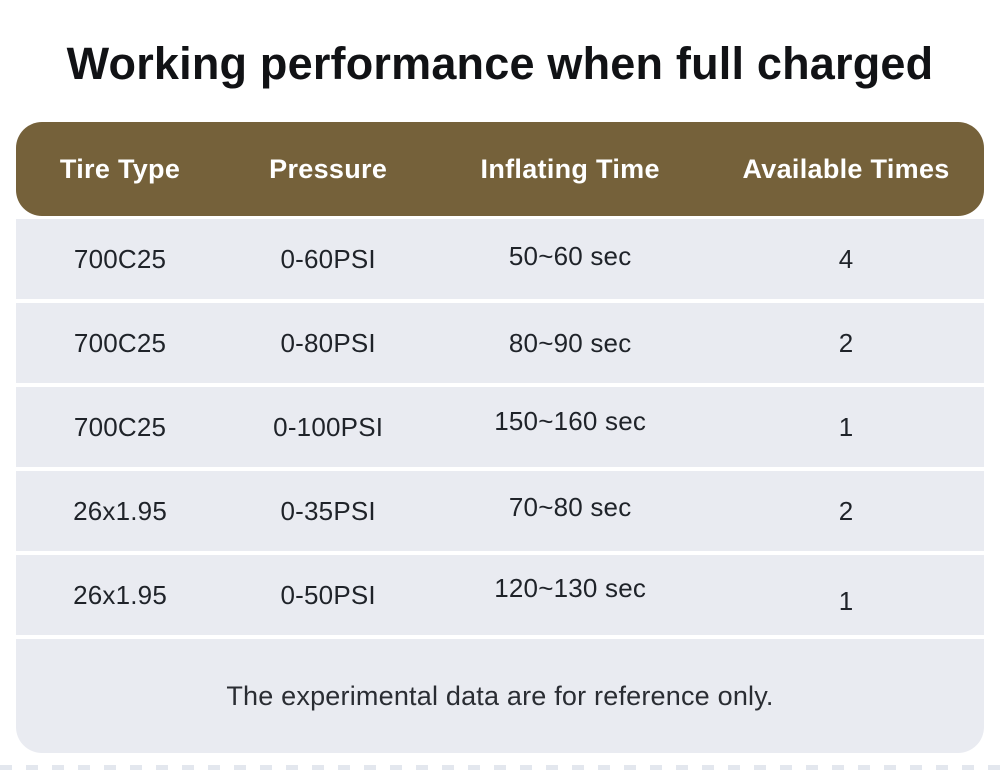  Describe the element at coordinates (846, 168) in the screenshot. I see `header-cell-available-times: Available Times` at that location.